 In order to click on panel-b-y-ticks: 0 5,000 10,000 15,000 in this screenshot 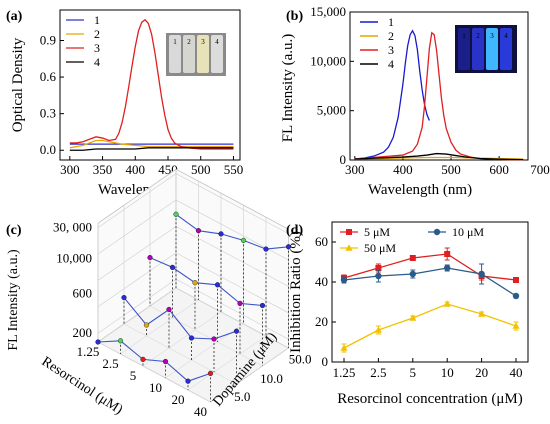, I will do `click(332, 85)`.